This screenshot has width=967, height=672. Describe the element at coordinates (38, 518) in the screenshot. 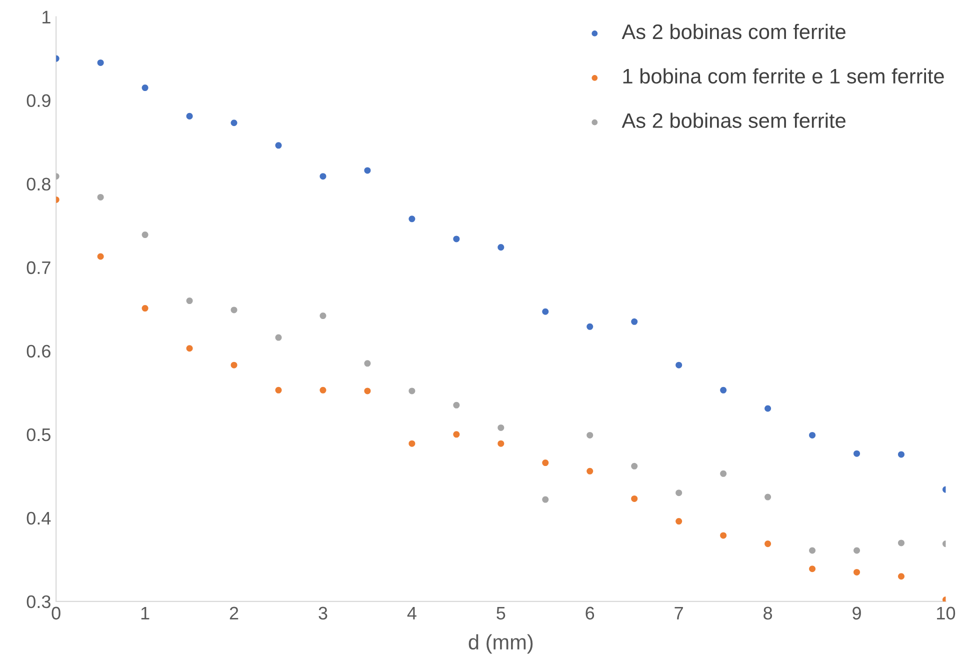

I see `y-tick-label: 0.4` at that location.